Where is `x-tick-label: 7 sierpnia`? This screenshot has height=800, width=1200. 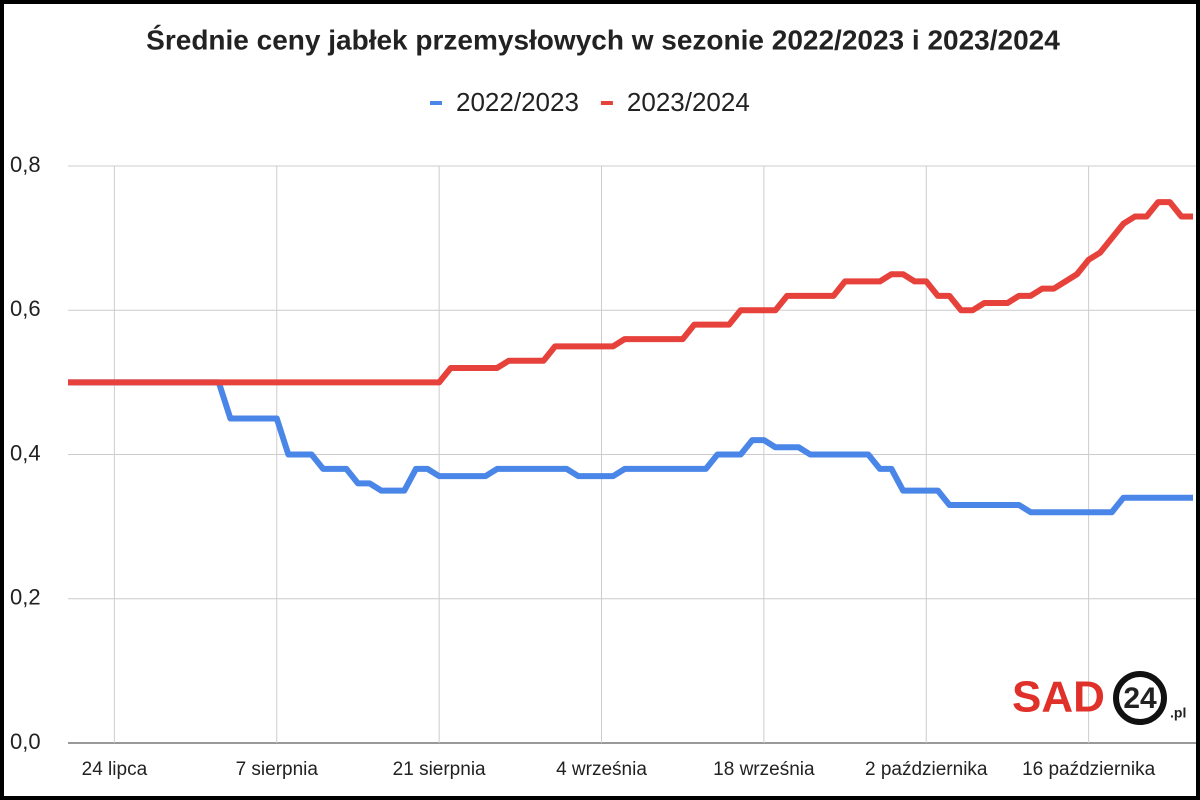 x-tick-label: 7 sierpnia is located at coordinates (277, 769).